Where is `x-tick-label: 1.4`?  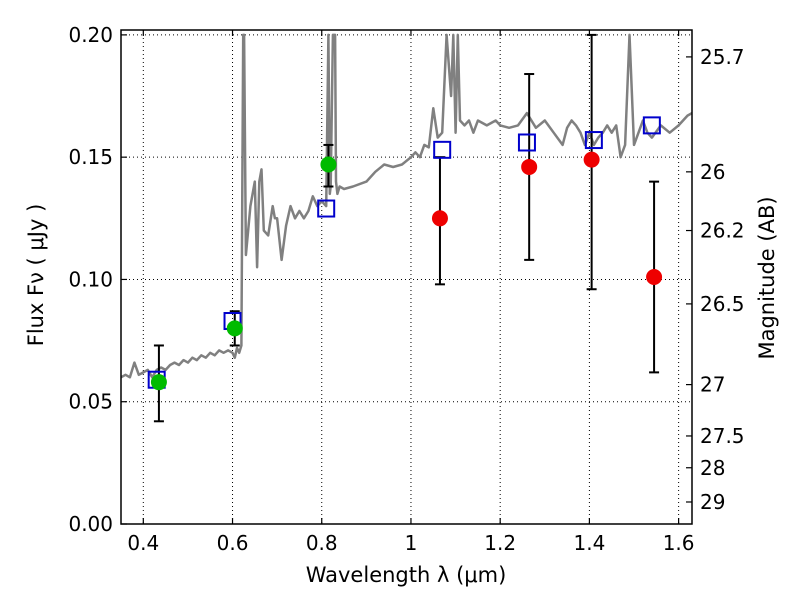 x-tick-label: 1.4 is located at coordinates (589, 543).